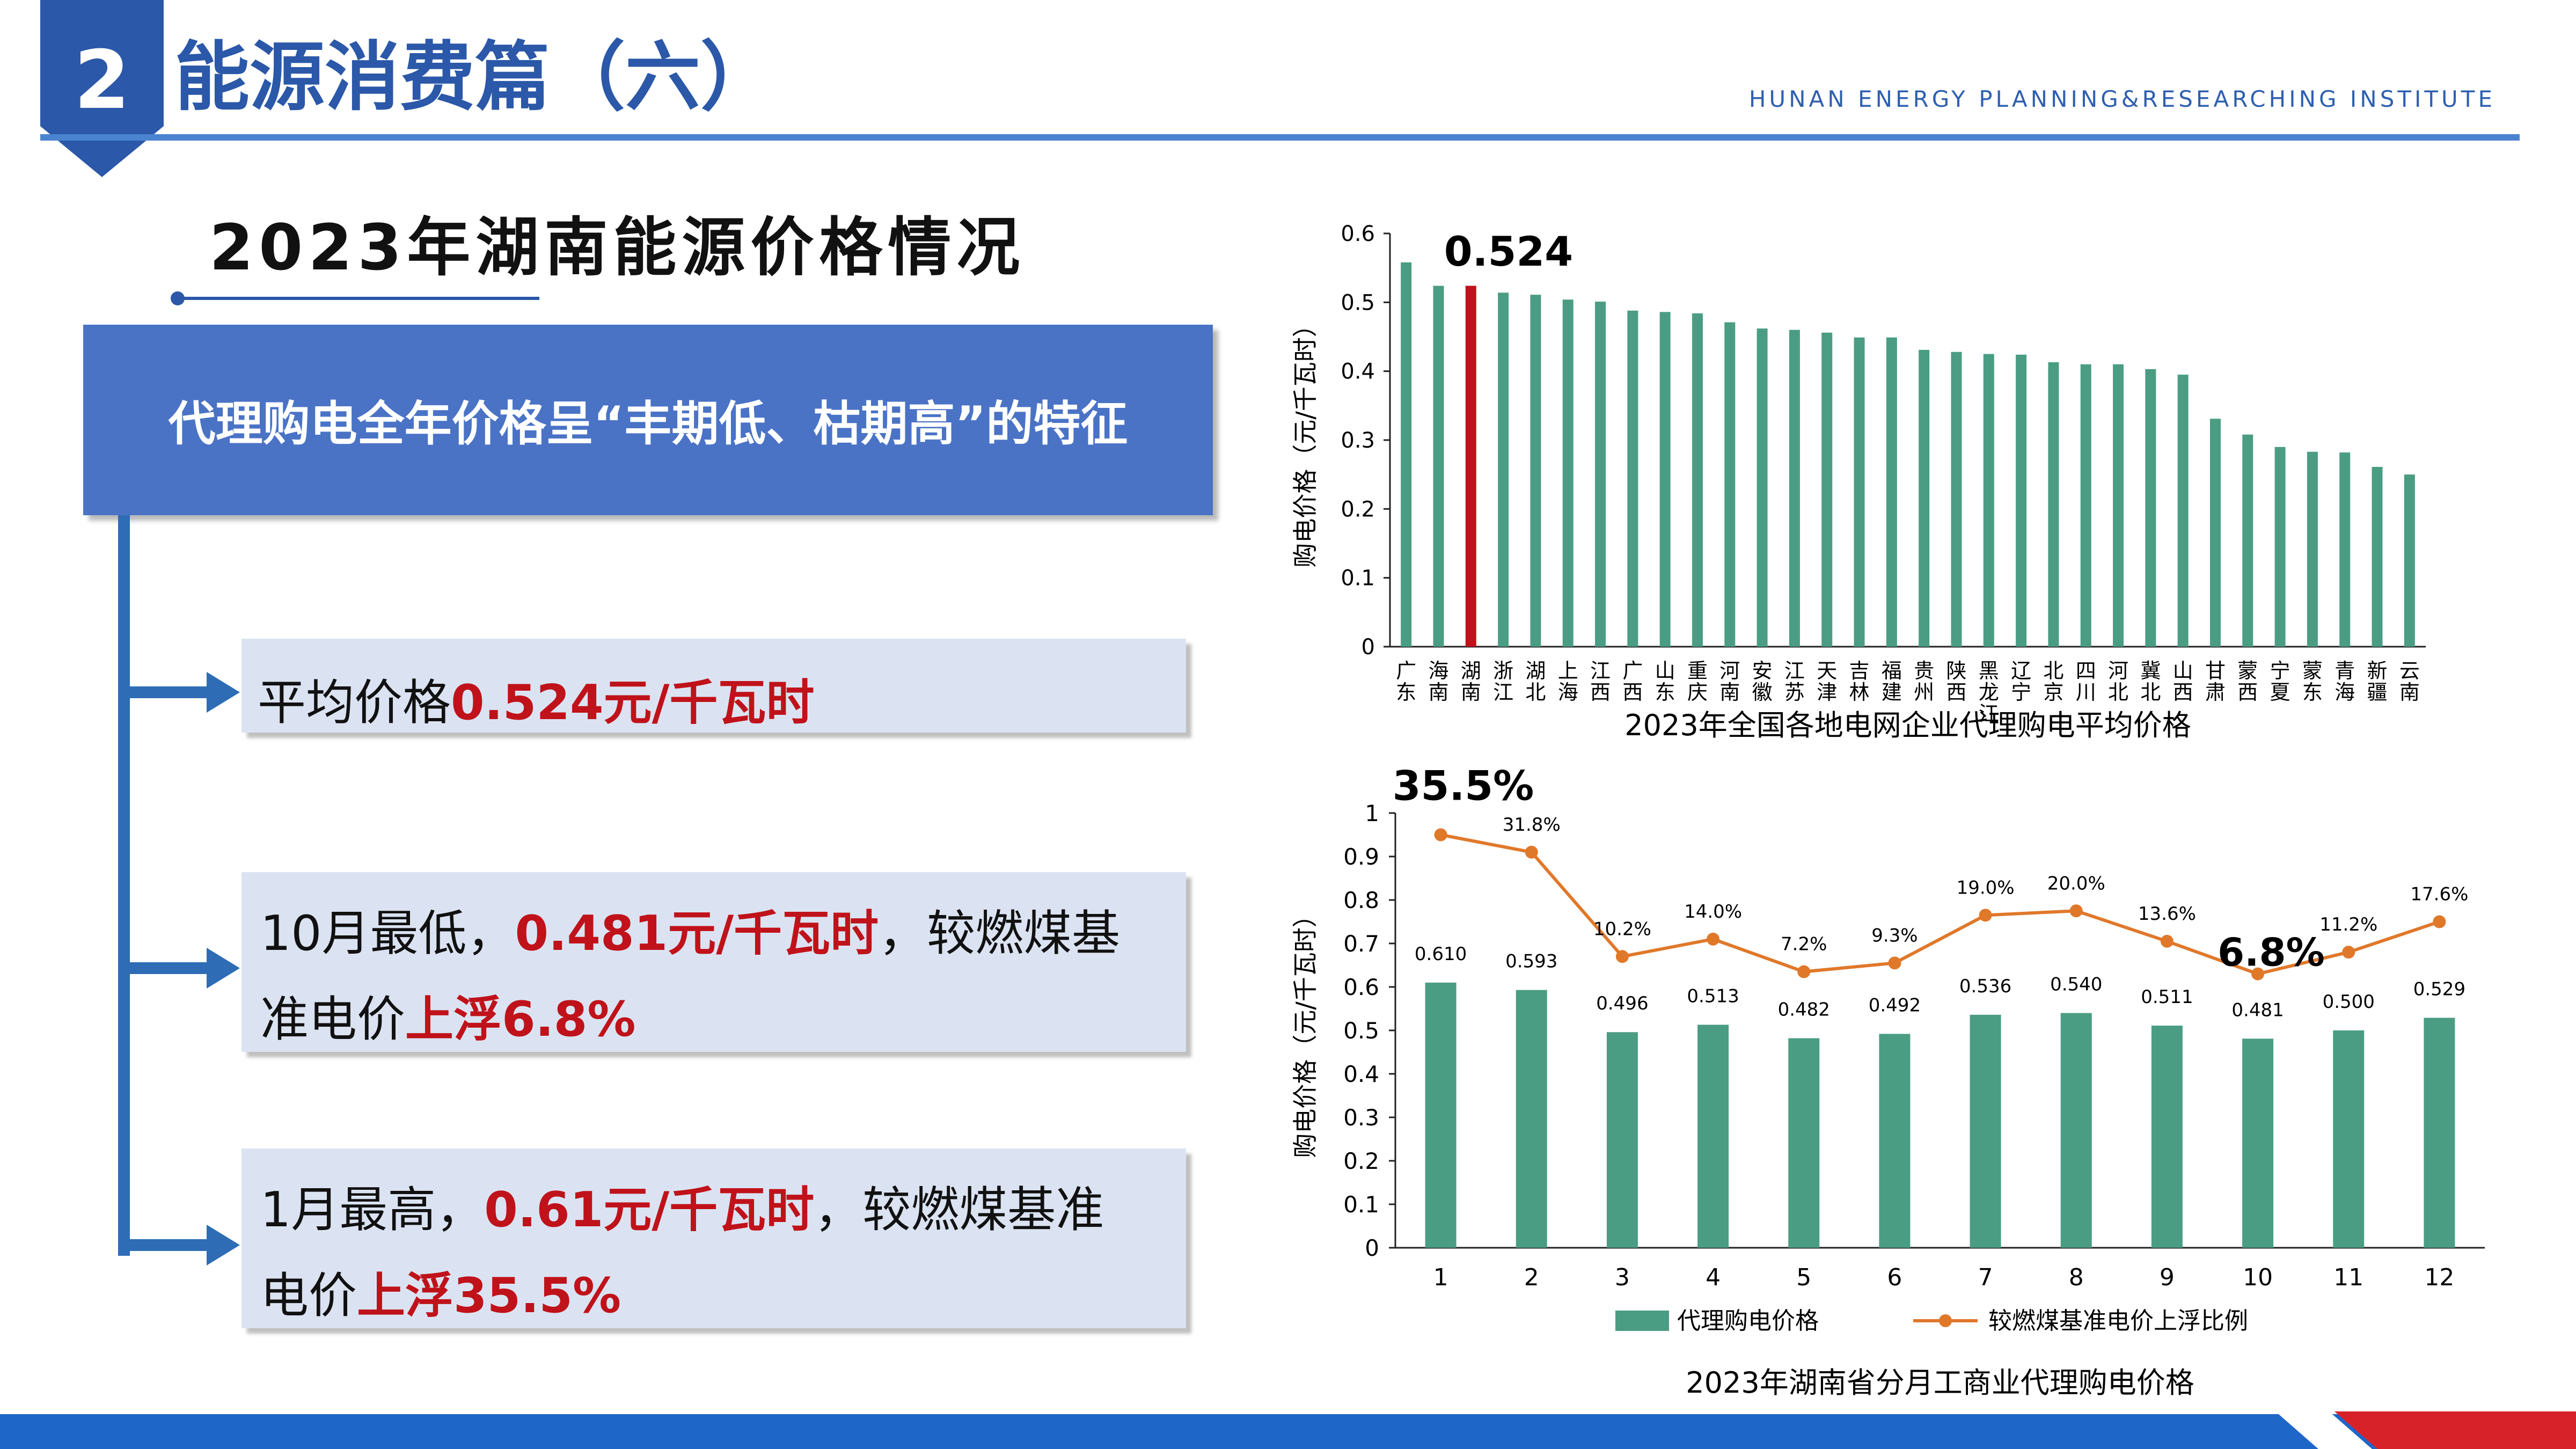 This screenshot has height=1449, width=2576. I want to click on bar-value-label: 0.529, so click(2439, 989).